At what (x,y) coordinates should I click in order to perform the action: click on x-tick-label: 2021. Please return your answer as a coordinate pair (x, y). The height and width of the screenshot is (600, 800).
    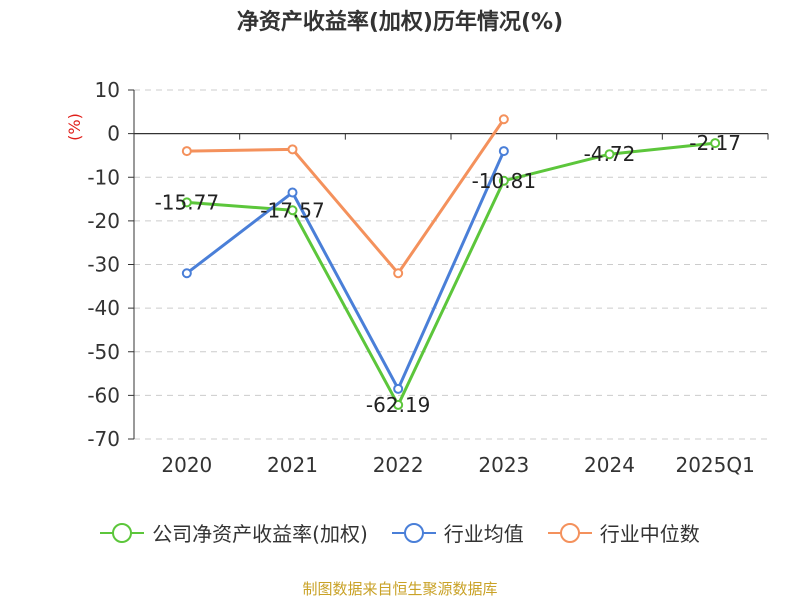
    Looking at the image, I should click on (292, 465).